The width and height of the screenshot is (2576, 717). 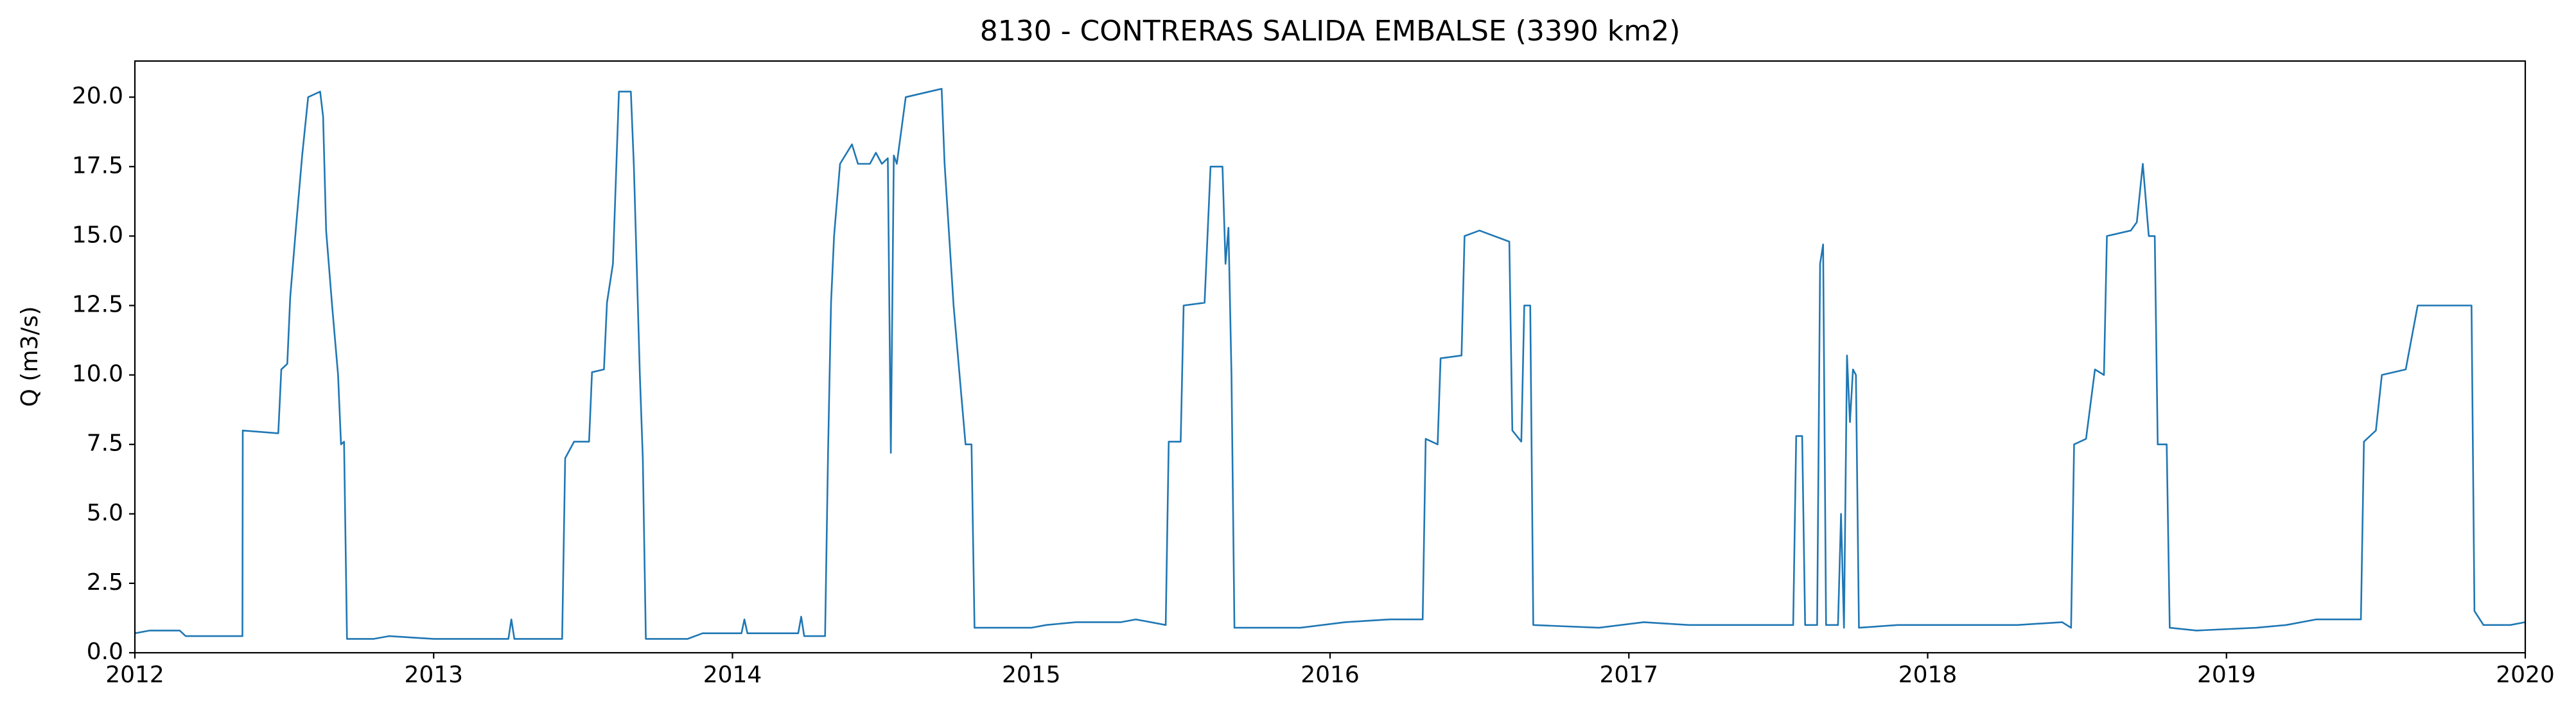 What do you see at coordinates (97, 374) in the screenshot?
I see `y-tick-label: 10.0` at bounding box center [97, 374].